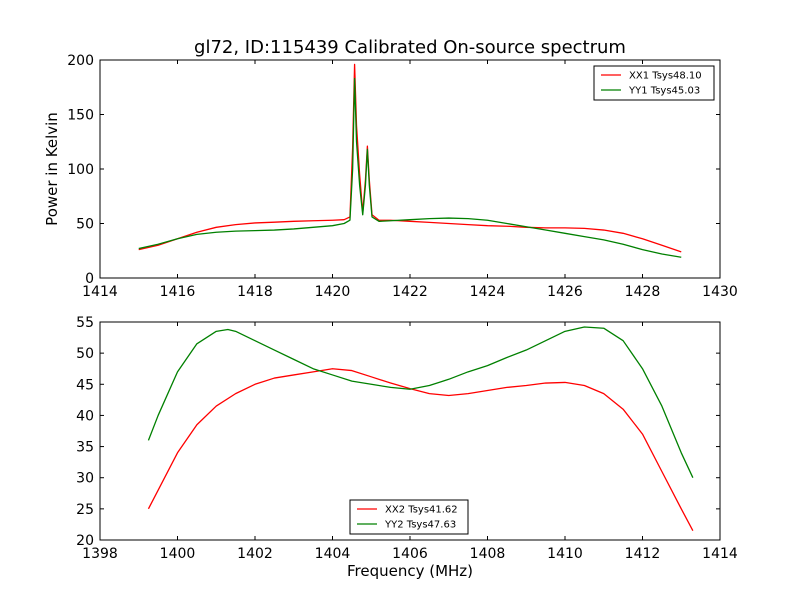  I want to click on x-tick-label: 1428, so click(643, 292).